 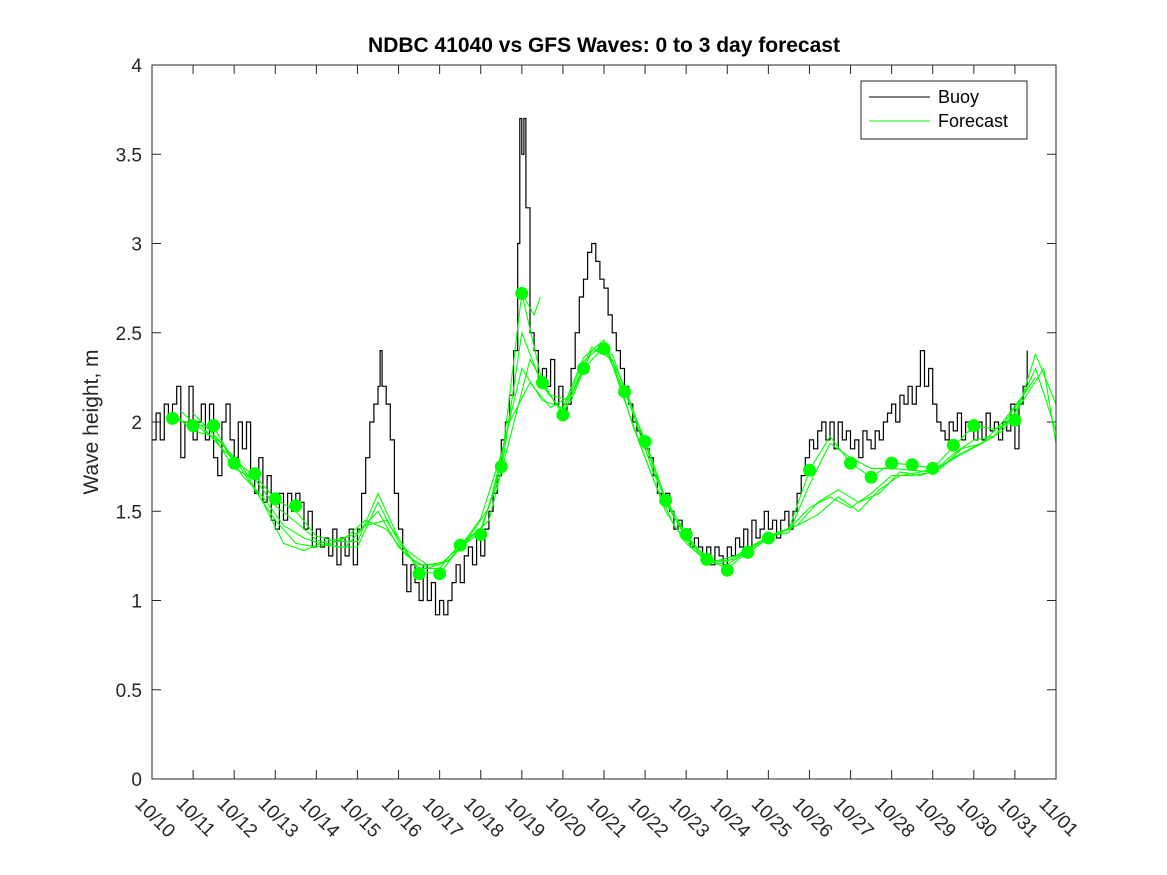 What do you see at coordinates (136, 66) in the screenshot?
I see `y-tick-label: 4` at bounding box center [136, 66].